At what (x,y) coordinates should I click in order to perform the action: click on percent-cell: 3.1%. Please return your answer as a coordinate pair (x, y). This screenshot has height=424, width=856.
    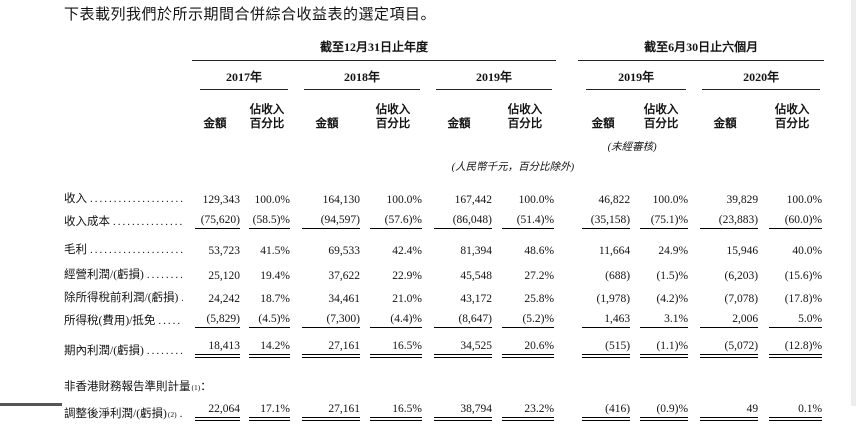
    Looking at the image, I should click on (661, 319).